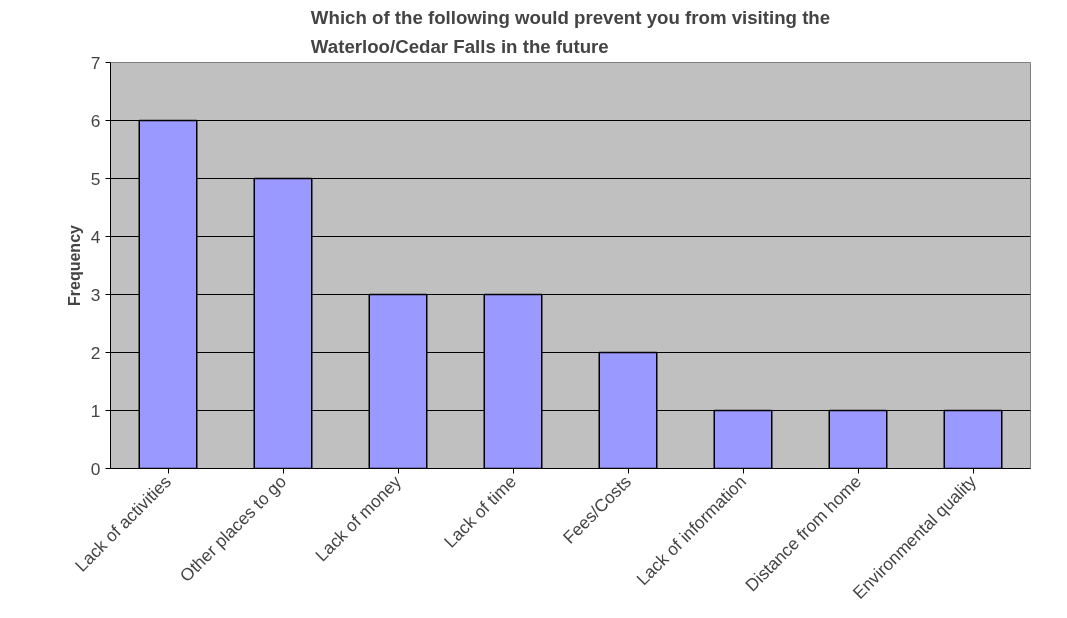 This screenshot has width=1067, height=618. Describe the element at coordinates (95, 236) in the screenshot. I see `y-tick-label: 4` at that location.